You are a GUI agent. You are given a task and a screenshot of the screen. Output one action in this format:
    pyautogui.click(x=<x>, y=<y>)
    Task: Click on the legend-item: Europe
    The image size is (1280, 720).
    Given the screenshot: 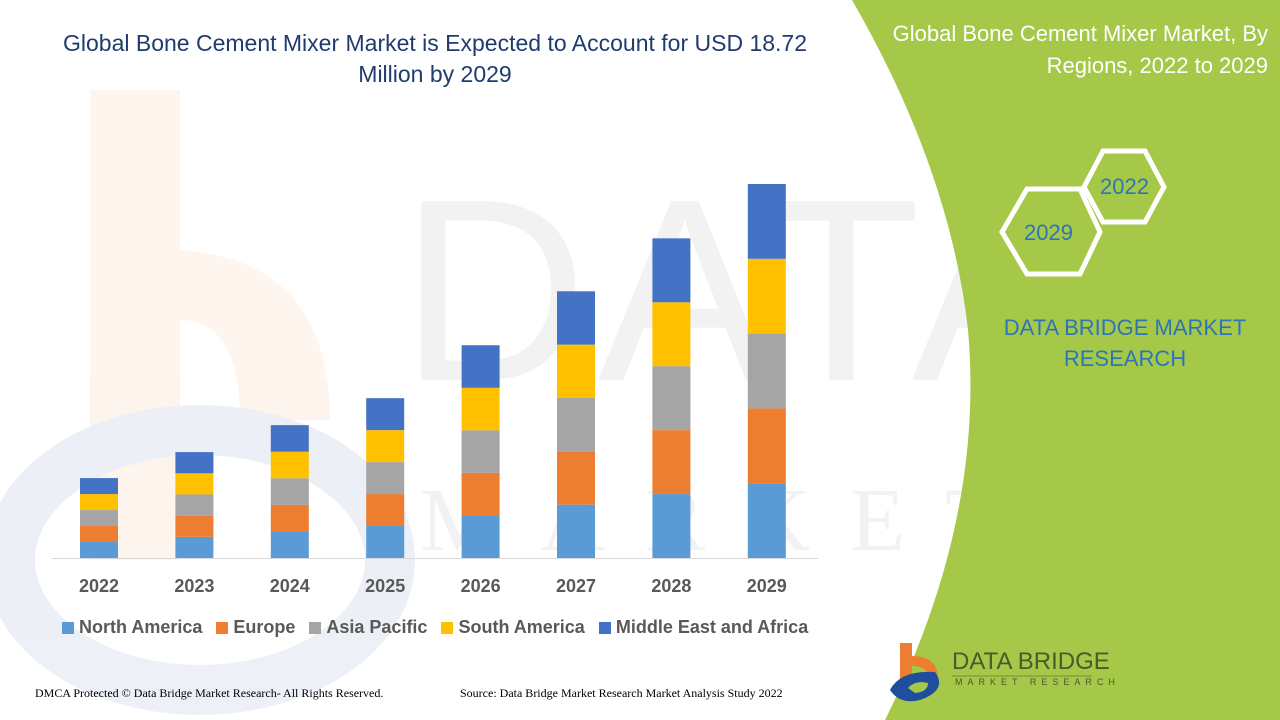 What is the action you would take?
    pyautogui.click(x=255, y=627)
    